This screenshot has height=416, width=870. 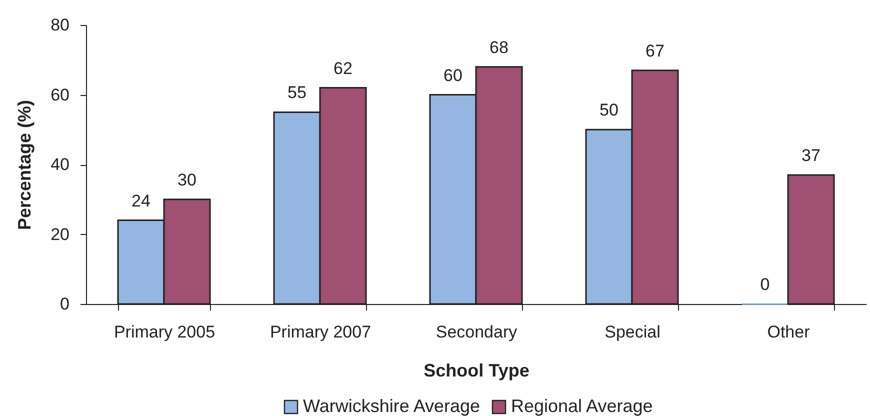 I want to click on x-tick-label: Primary 2005, so click(x=165, y=332).